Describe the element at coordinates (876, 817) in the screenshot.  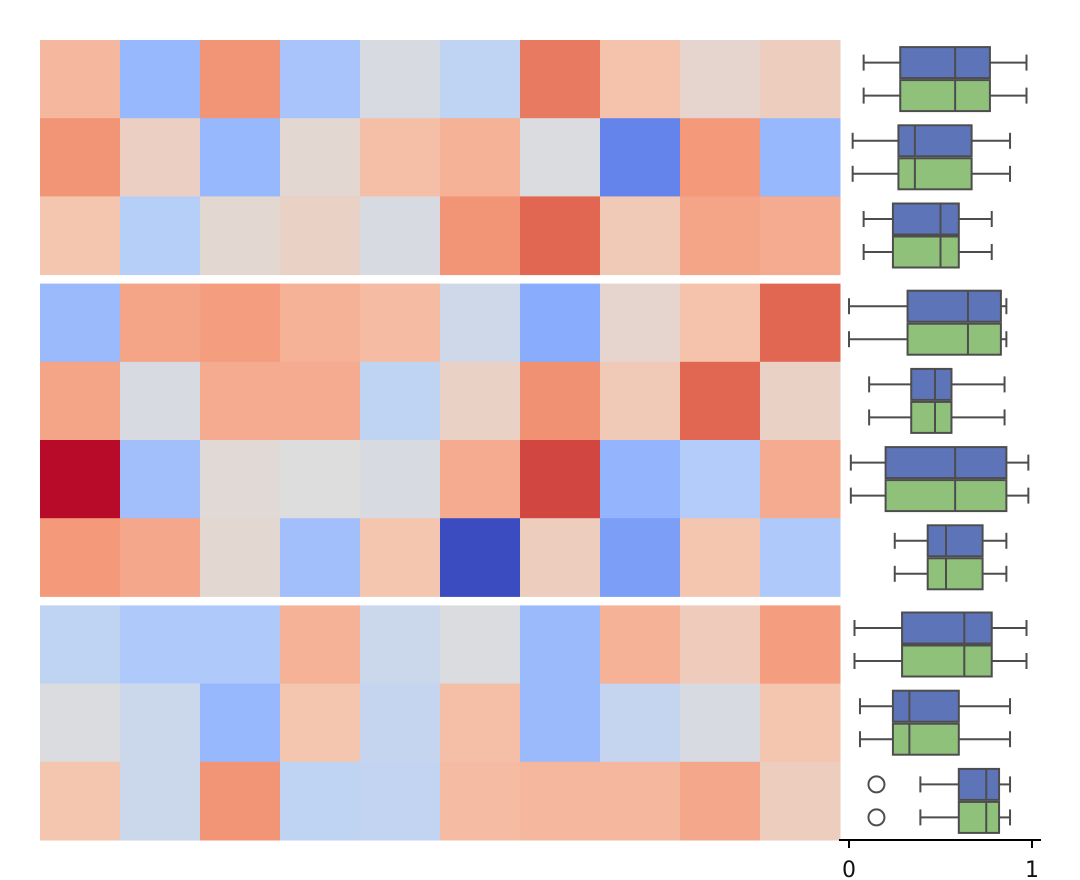
I see `box-outlier` at that location.